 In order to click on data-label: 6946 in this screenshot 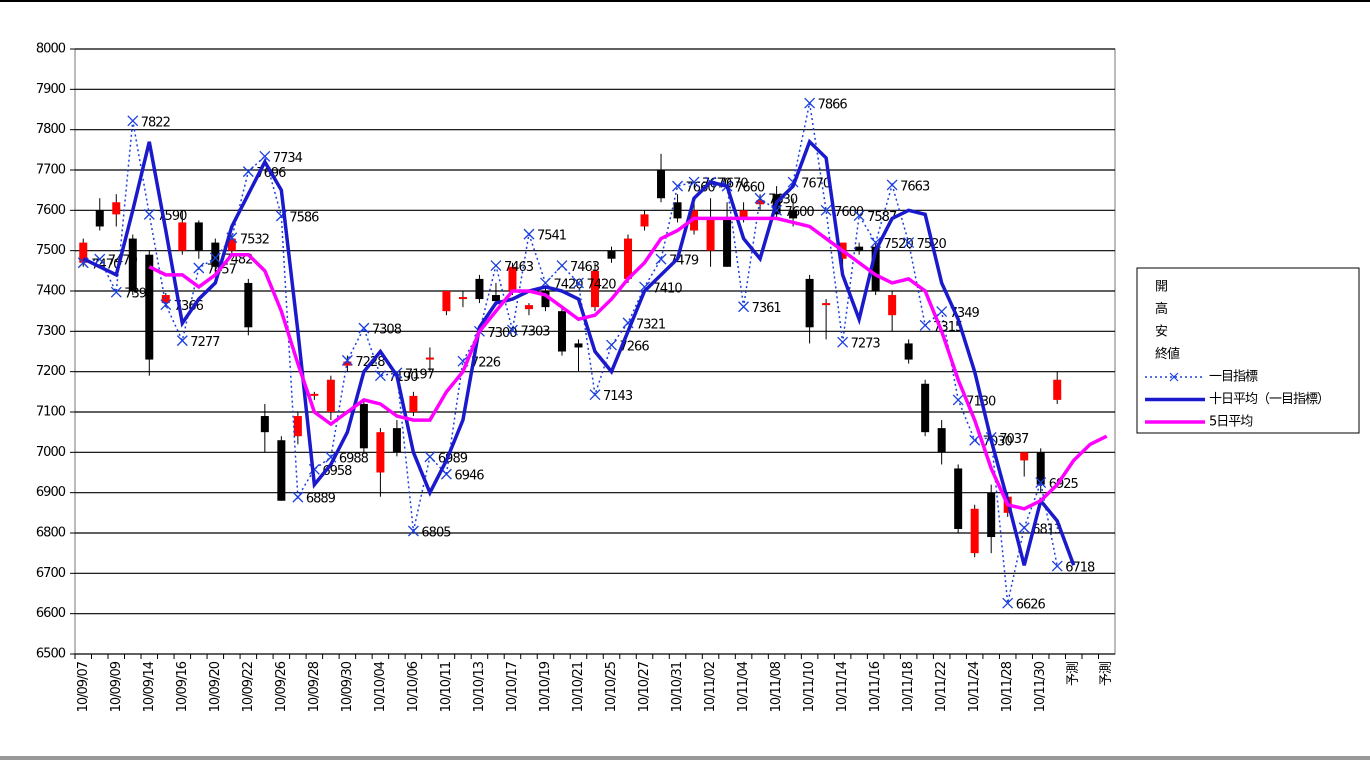, I will do `click(469, 476)`.